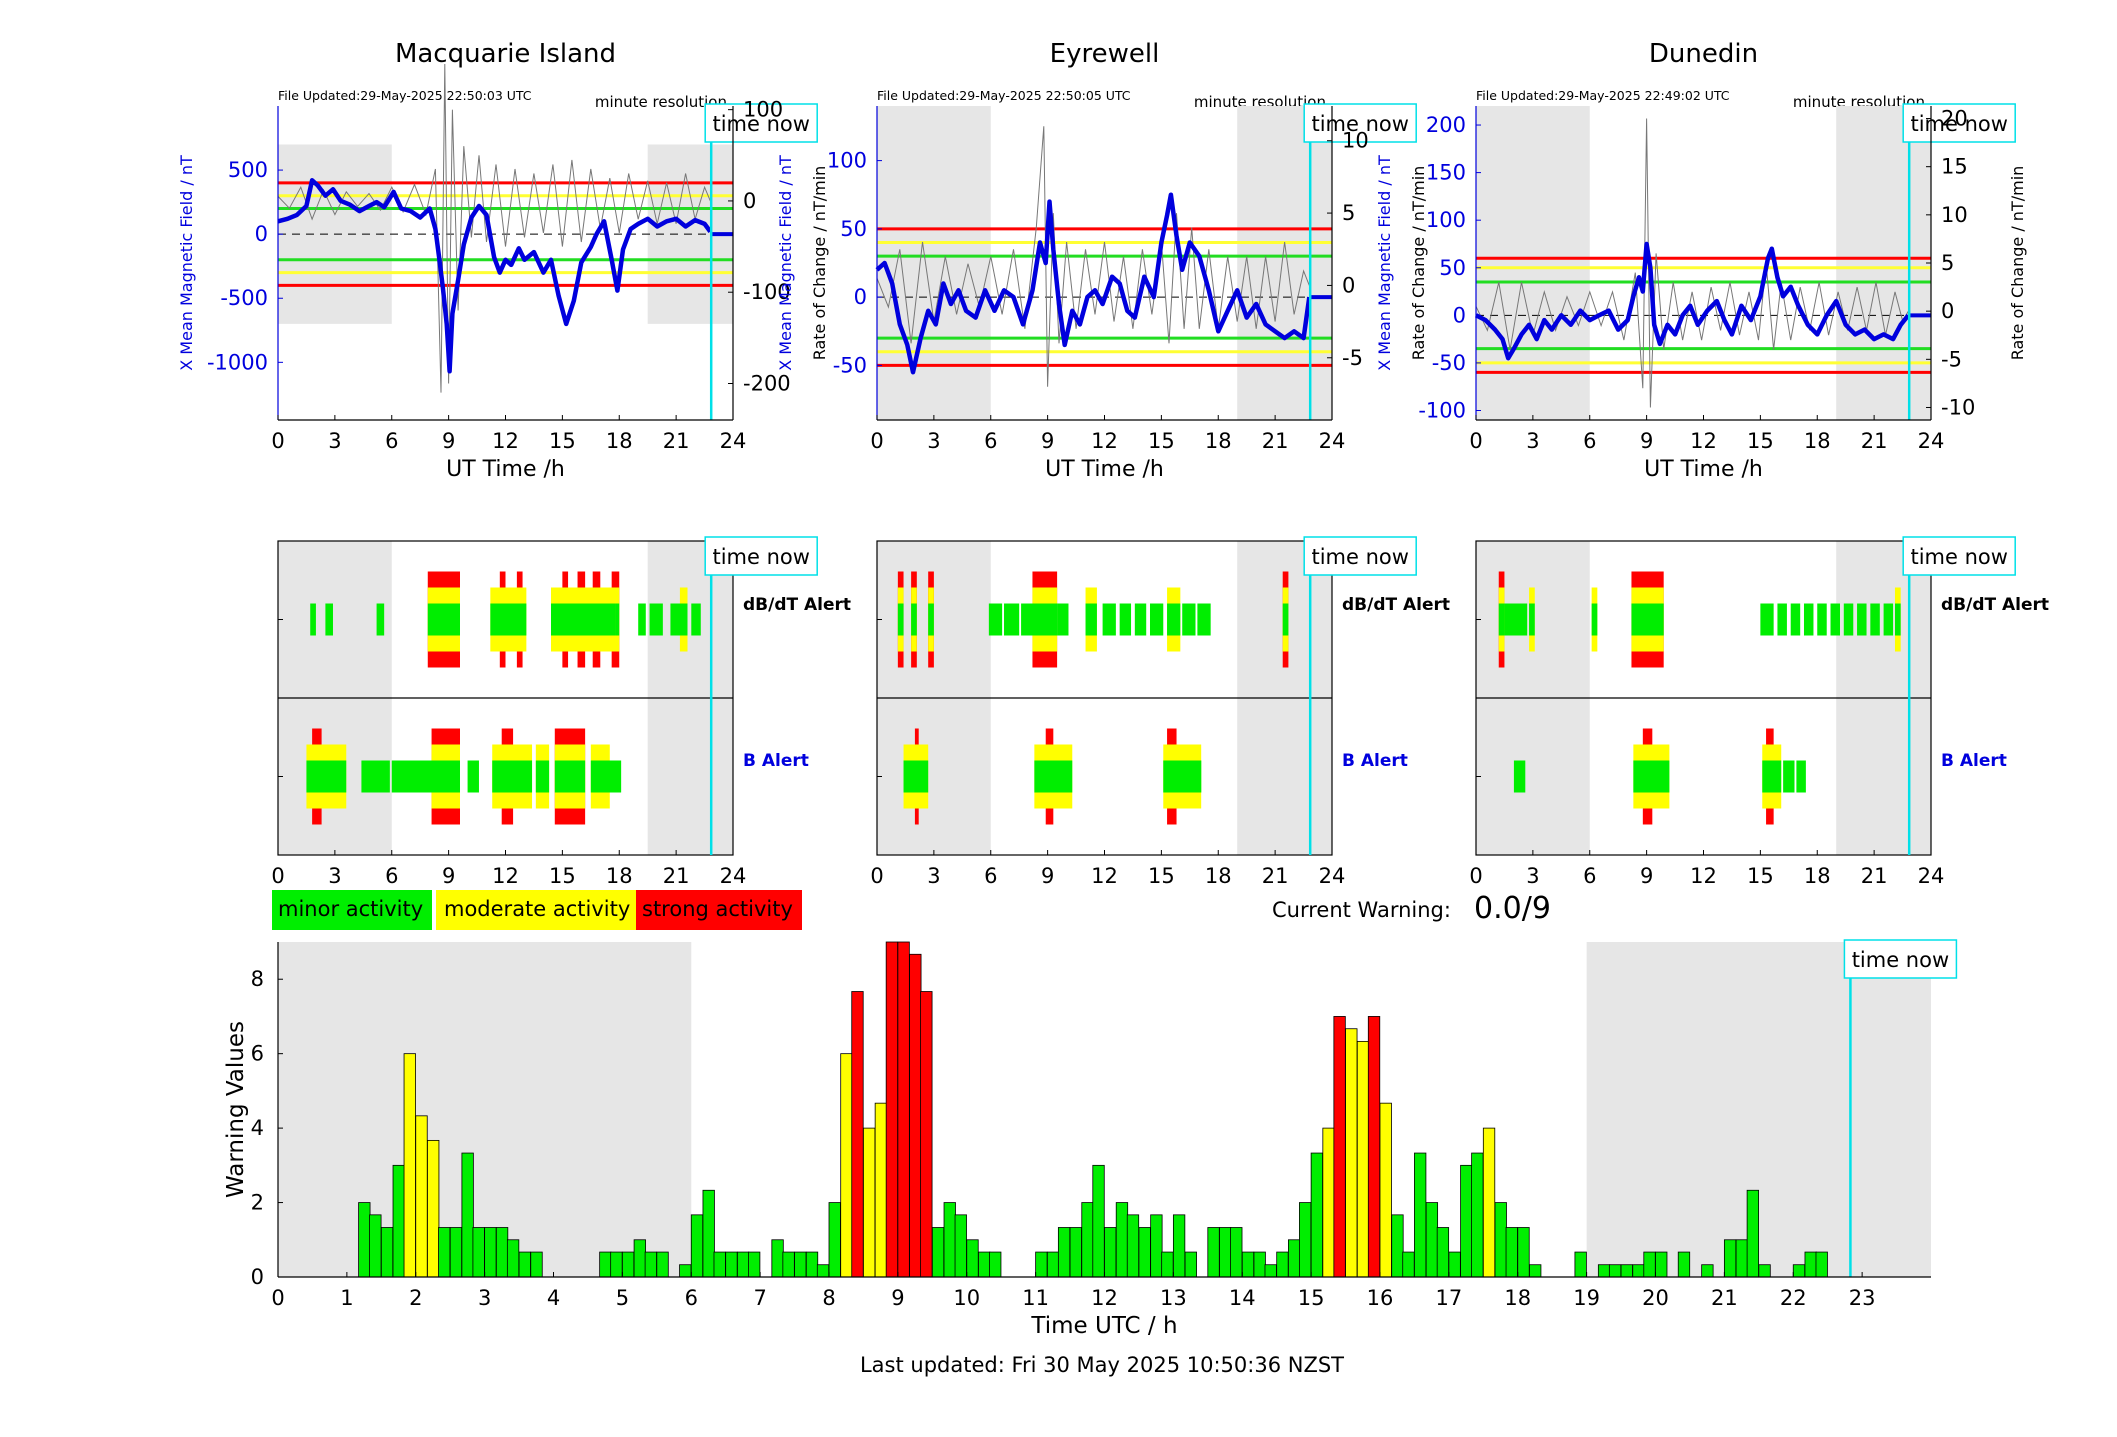 The height and width of the screenshot is (1437, 2117). Describe the element at coordinates (1954, 119) in the screenshot. I see `y-right-tick-label: 20` at that location.